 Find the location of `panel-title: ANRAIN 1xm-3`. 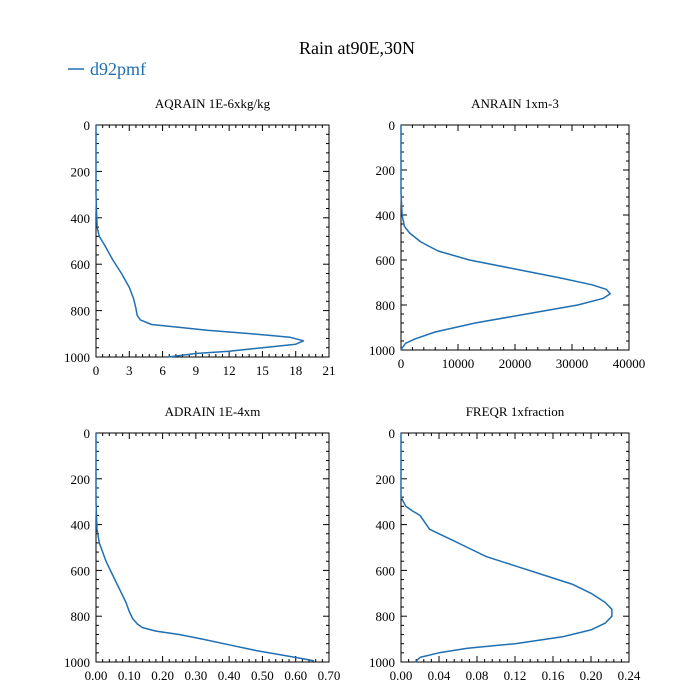

panel-title: ANRAIN 1xm-3 is located at coordinates (515, 103).